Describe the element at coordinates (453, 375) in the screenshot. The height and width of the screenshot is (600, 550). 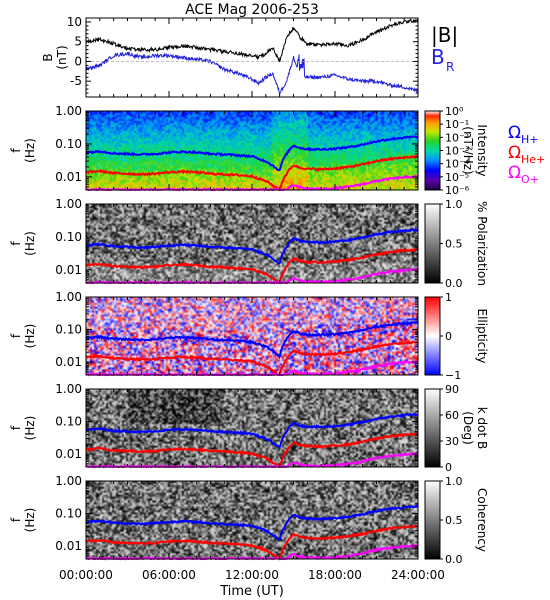
I see `colorbar-tick-label: −1` at that location.